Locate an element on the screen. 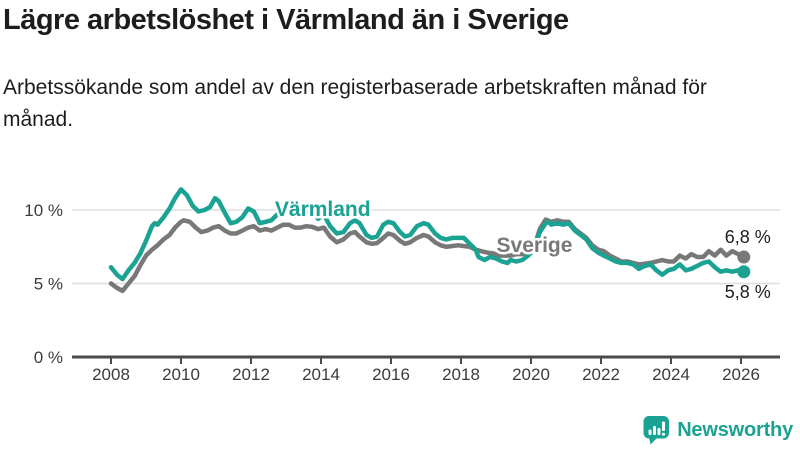 The height and width of the screenshot is (450, 800). x-axis-tick-label: 2020 is located at coordinates (531, 374).